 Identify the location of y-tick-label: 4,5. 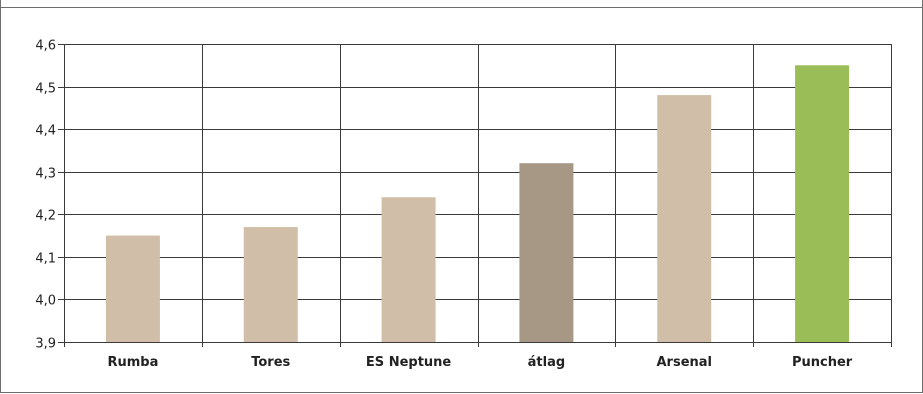
(45, 89).